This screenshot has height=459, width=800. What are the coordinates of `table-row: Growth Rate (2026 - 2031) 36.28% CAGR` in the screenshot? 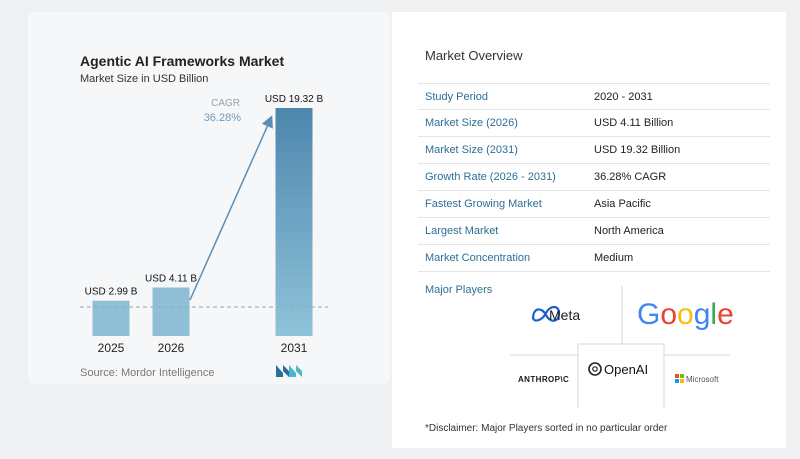 It's located at (594, 177).